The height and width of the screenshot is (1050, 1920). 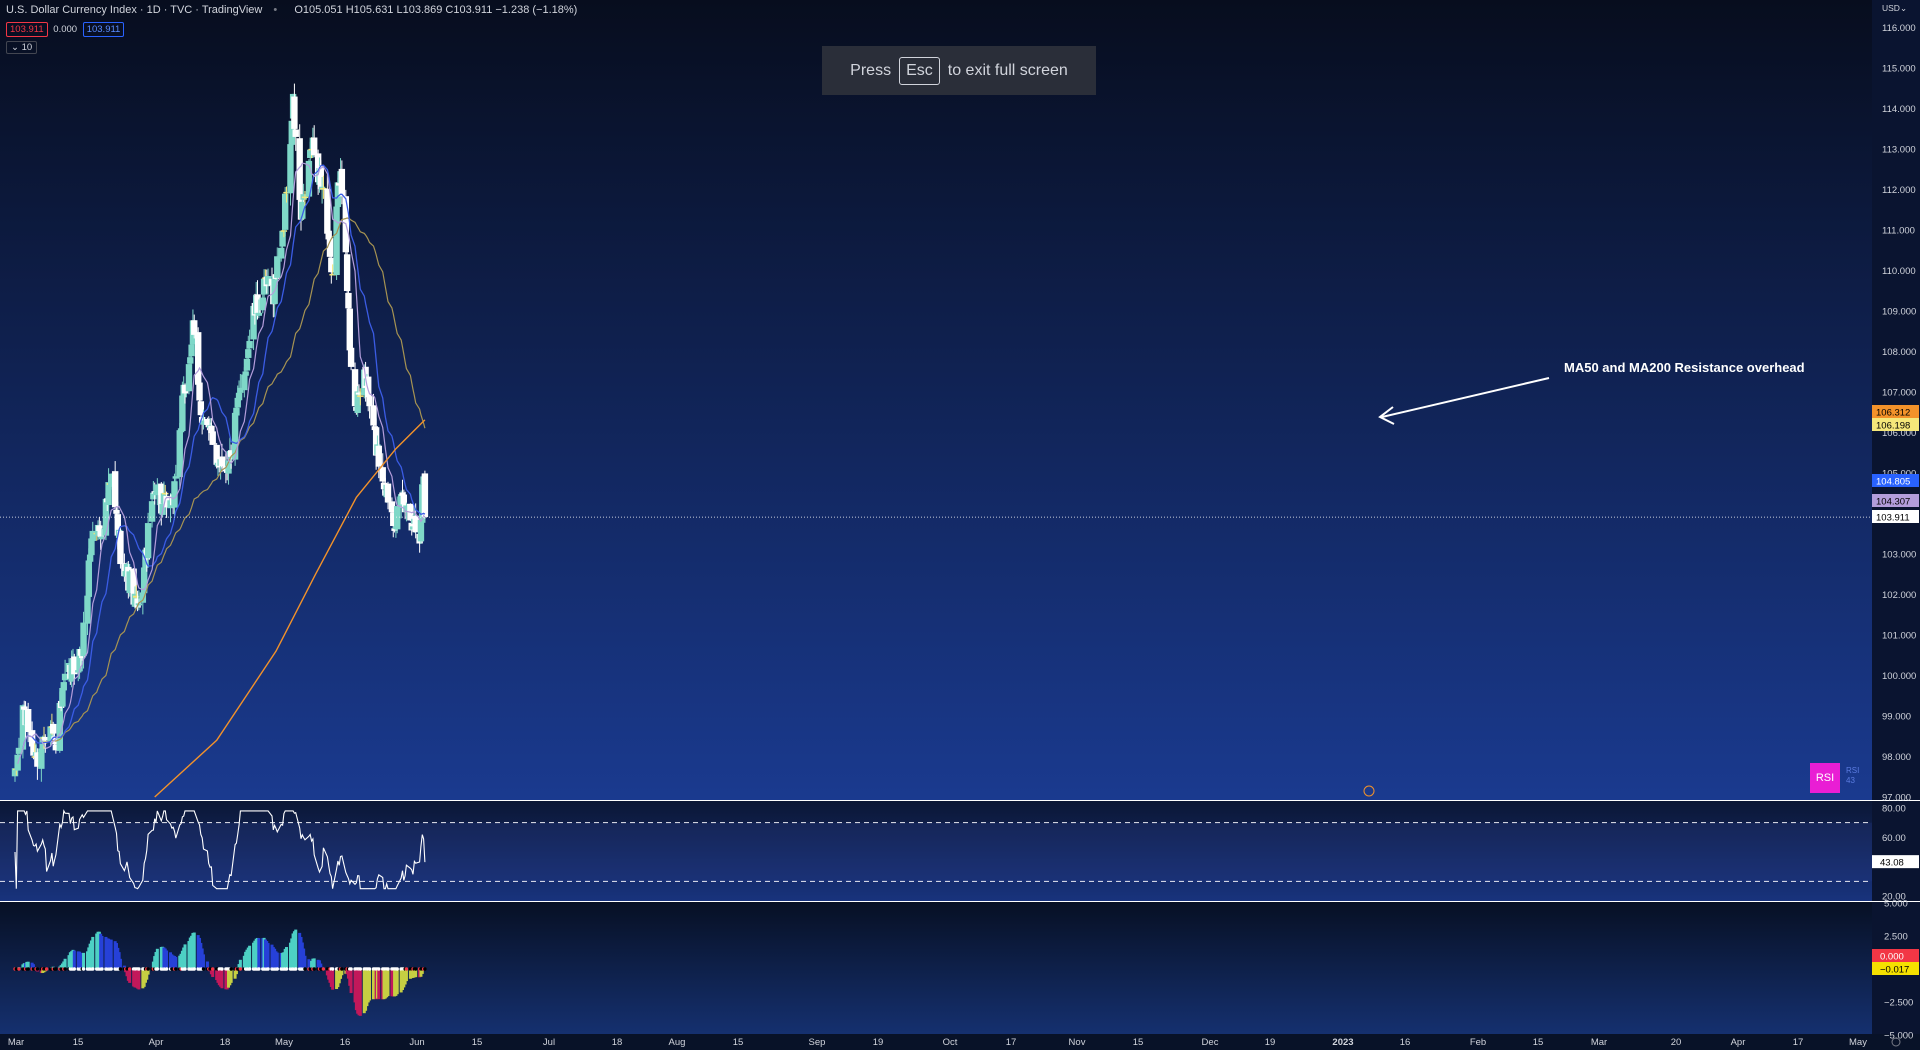 I want to click on price-axis-bg, so click(x=1896, y=525).